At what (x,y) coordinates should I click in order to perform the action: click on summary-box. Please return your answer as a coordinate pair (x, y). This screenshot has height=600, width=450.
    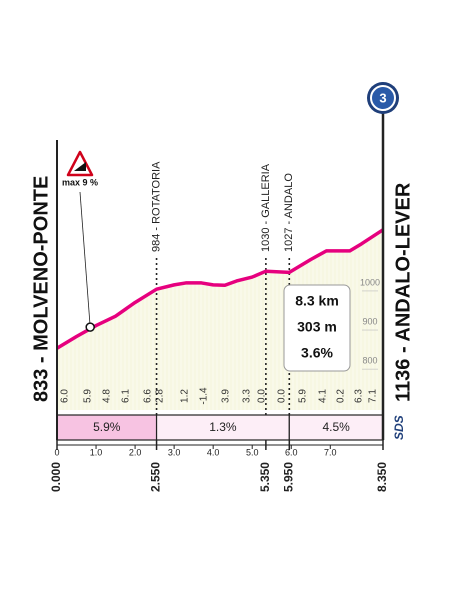
    Looking at the image, I should click on (317, 328).